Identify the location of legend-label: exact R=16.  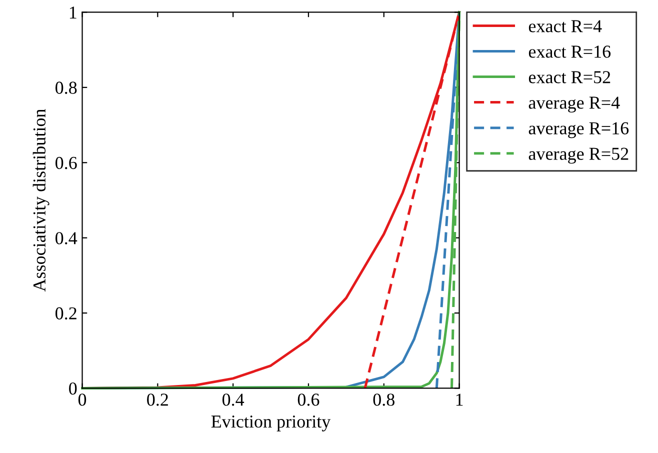
(569, 52).